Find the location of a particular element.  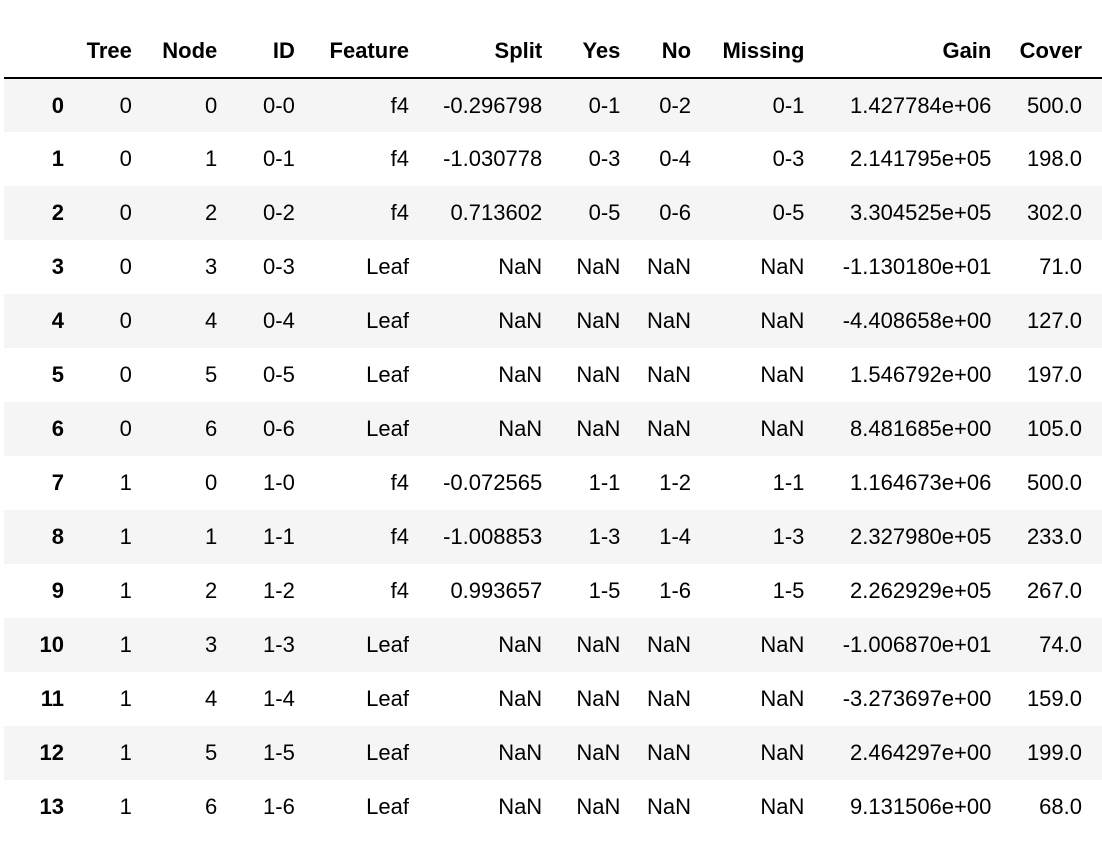

cell-yes: 0-3 is located at coordinates (604, 158).